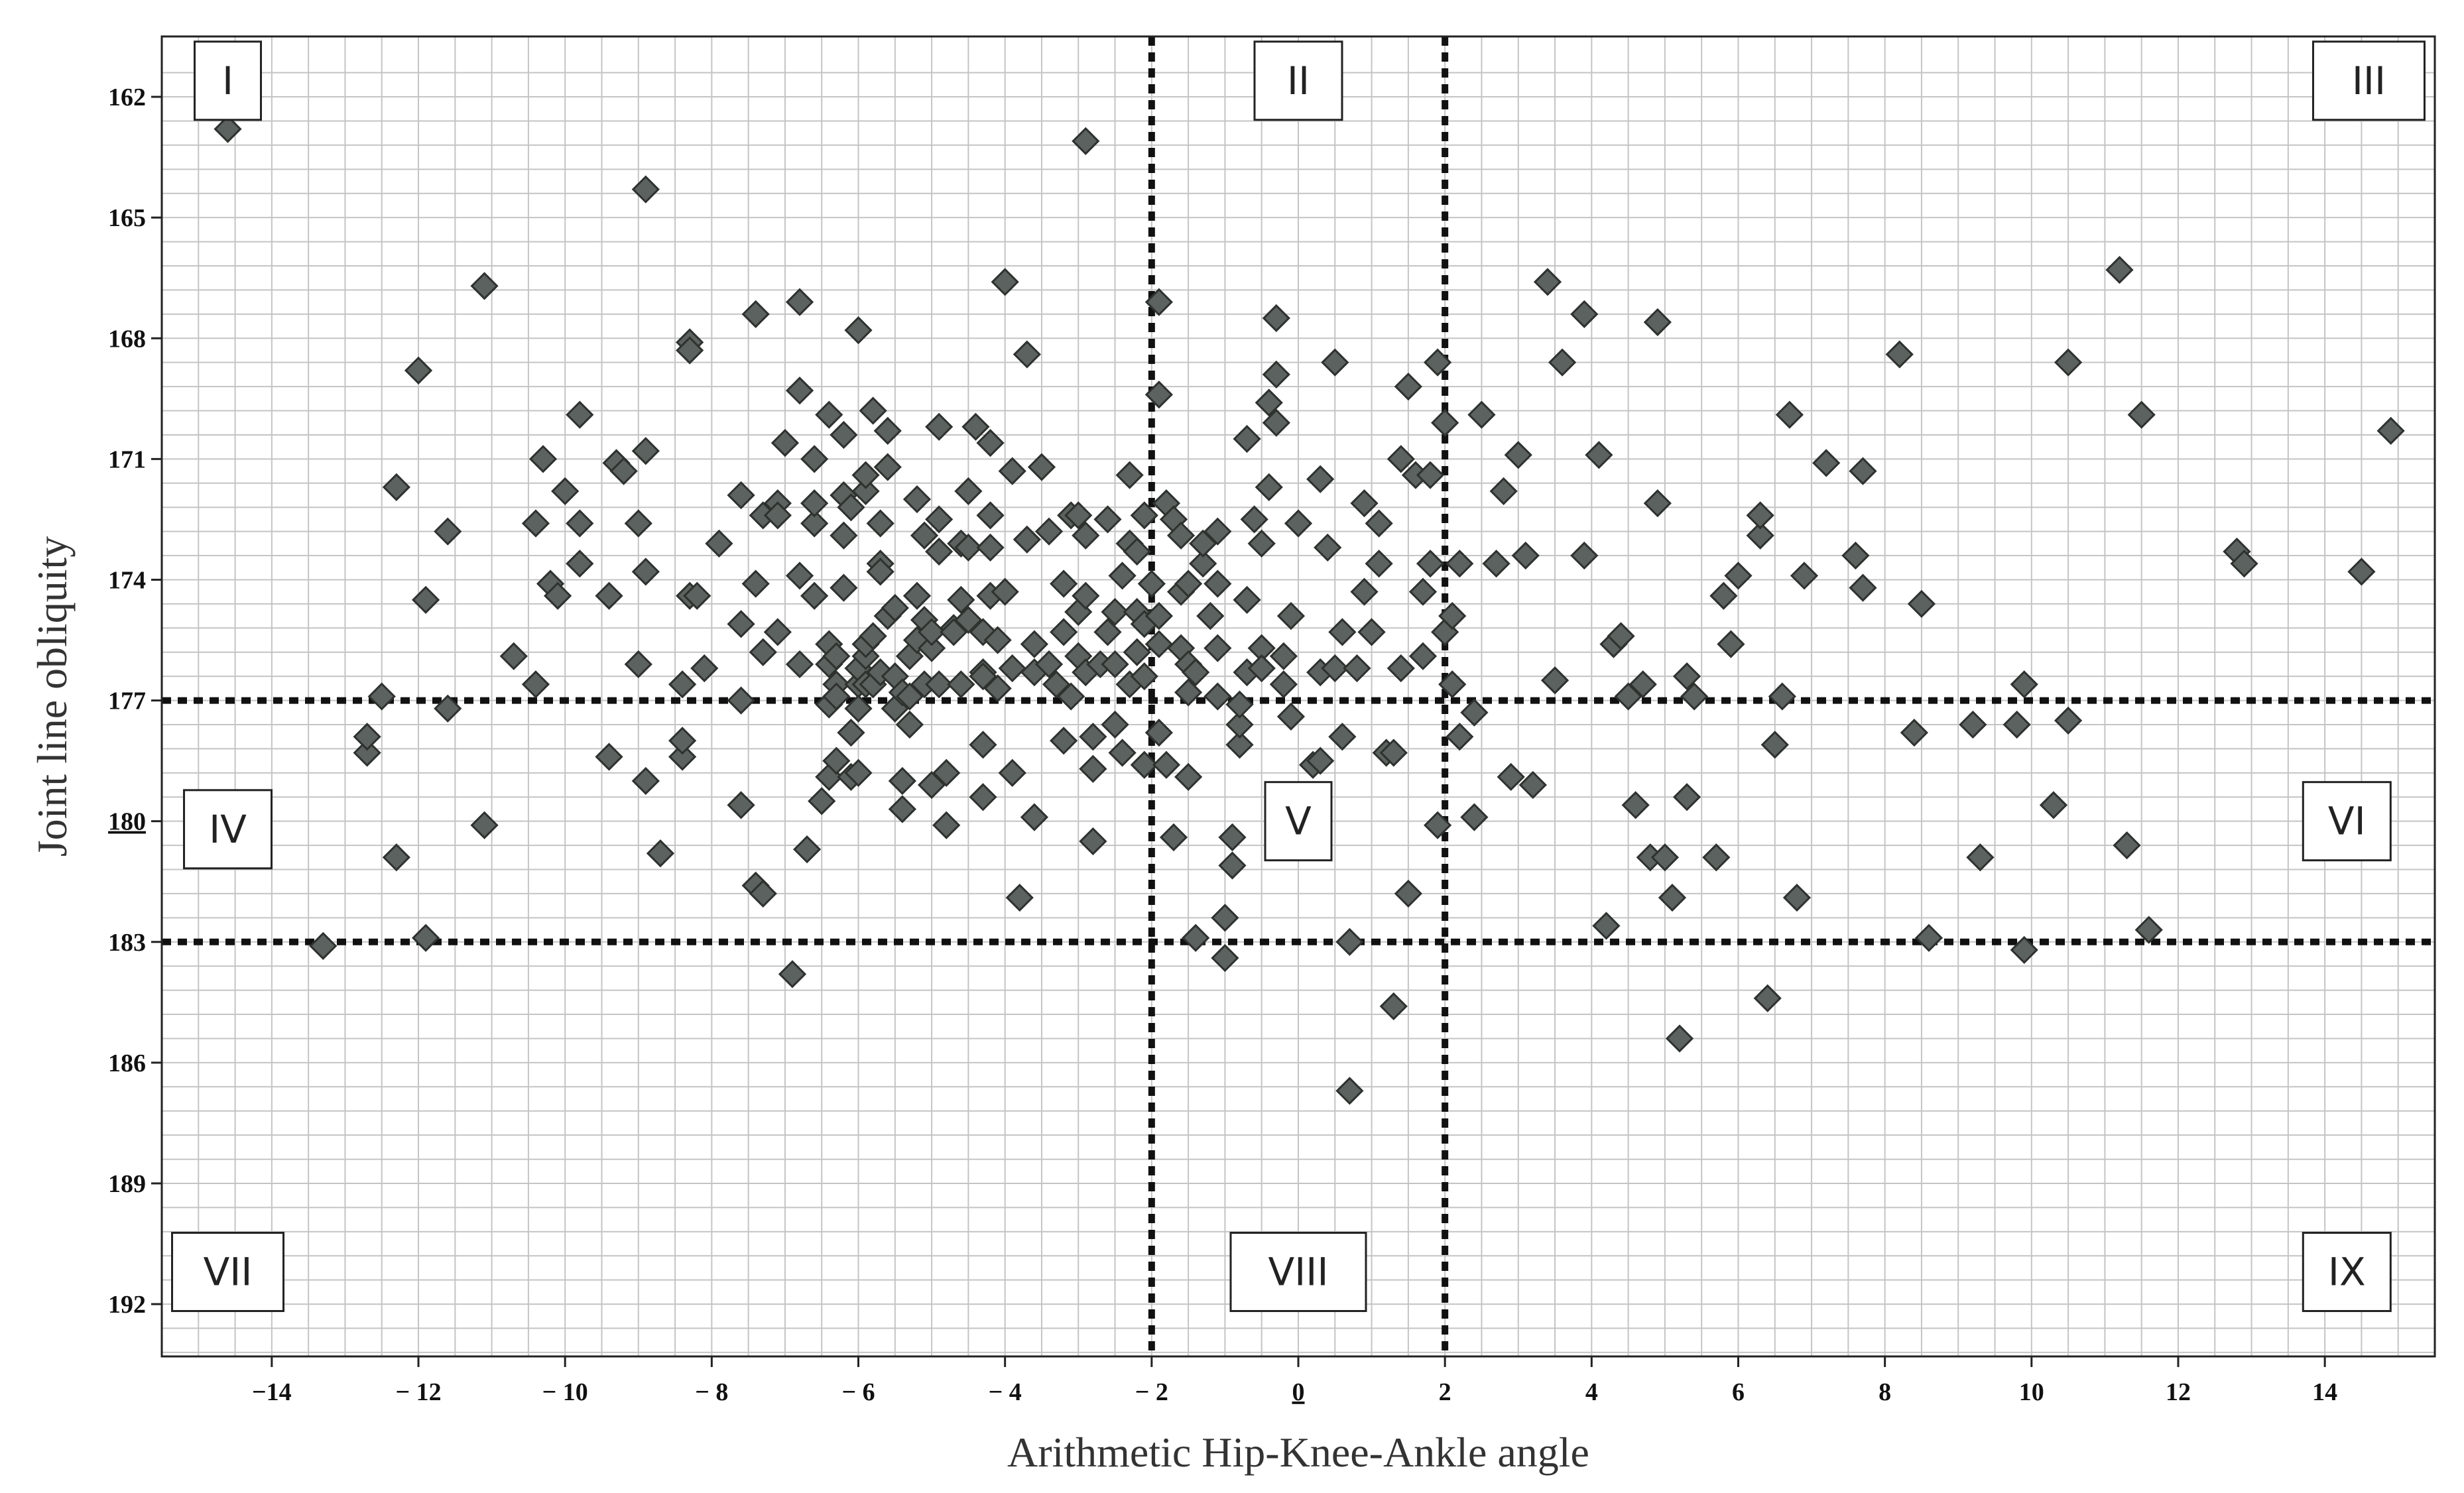  I want to click on y-tick-label: 165, so click(127, 218).